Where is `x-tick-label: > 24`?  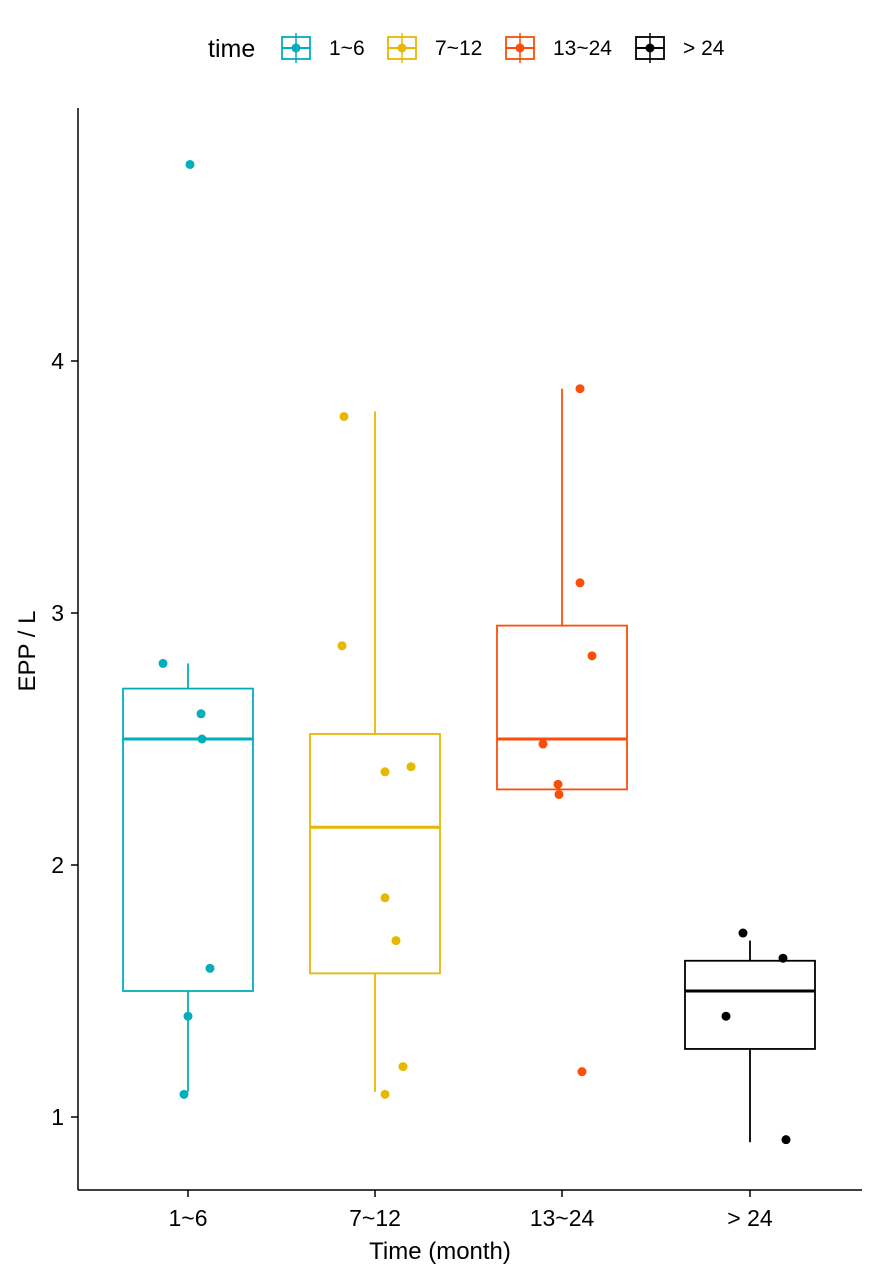 x-tick-label: > 24 is located at coordinates (750, 1218).